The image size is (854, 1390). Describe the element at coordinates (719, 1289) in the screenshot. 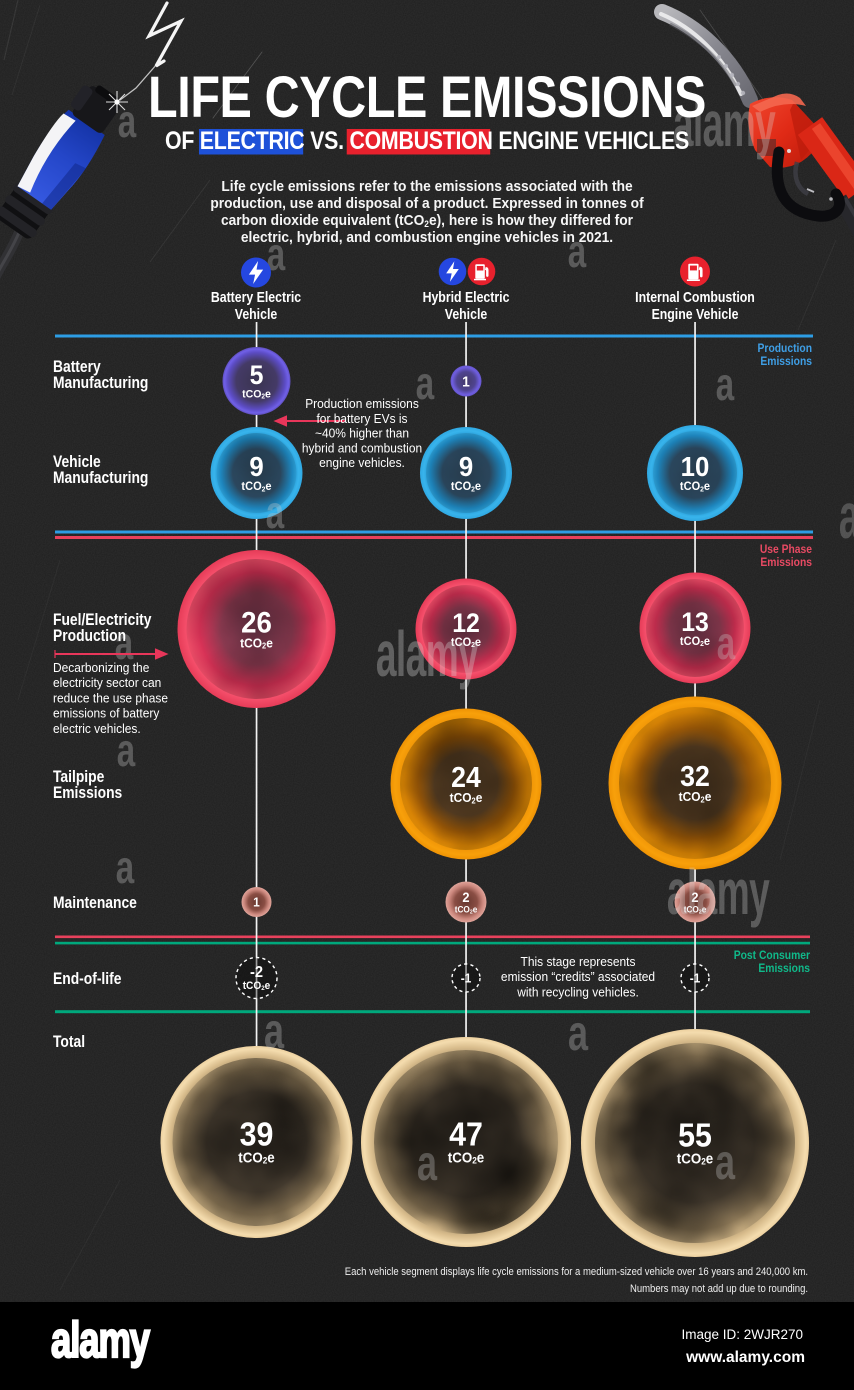

I see `svg-text:Numbers may not add up due to: Numbers may not add up due to rounding.` at that location.